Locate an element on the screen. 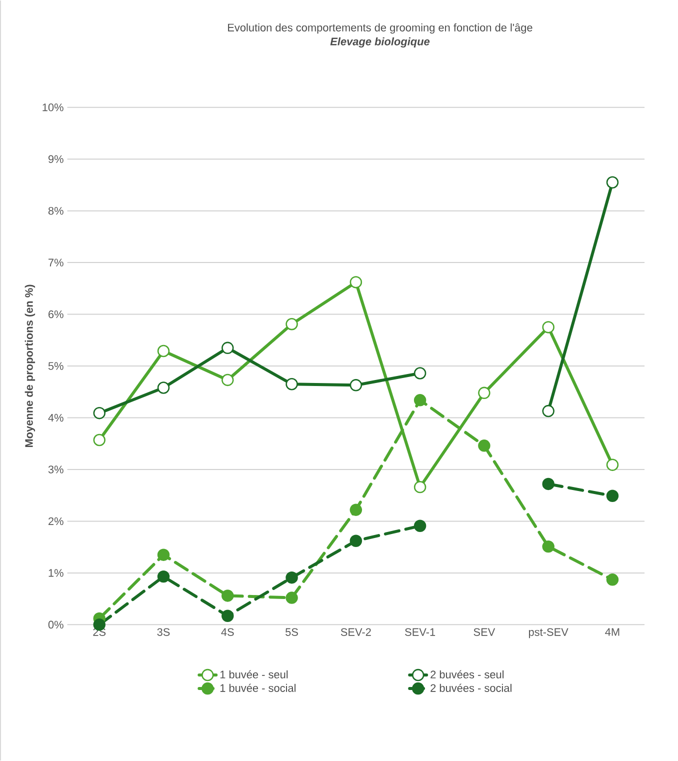  x-tick-label: 3S is located at coordinates (163, 632).